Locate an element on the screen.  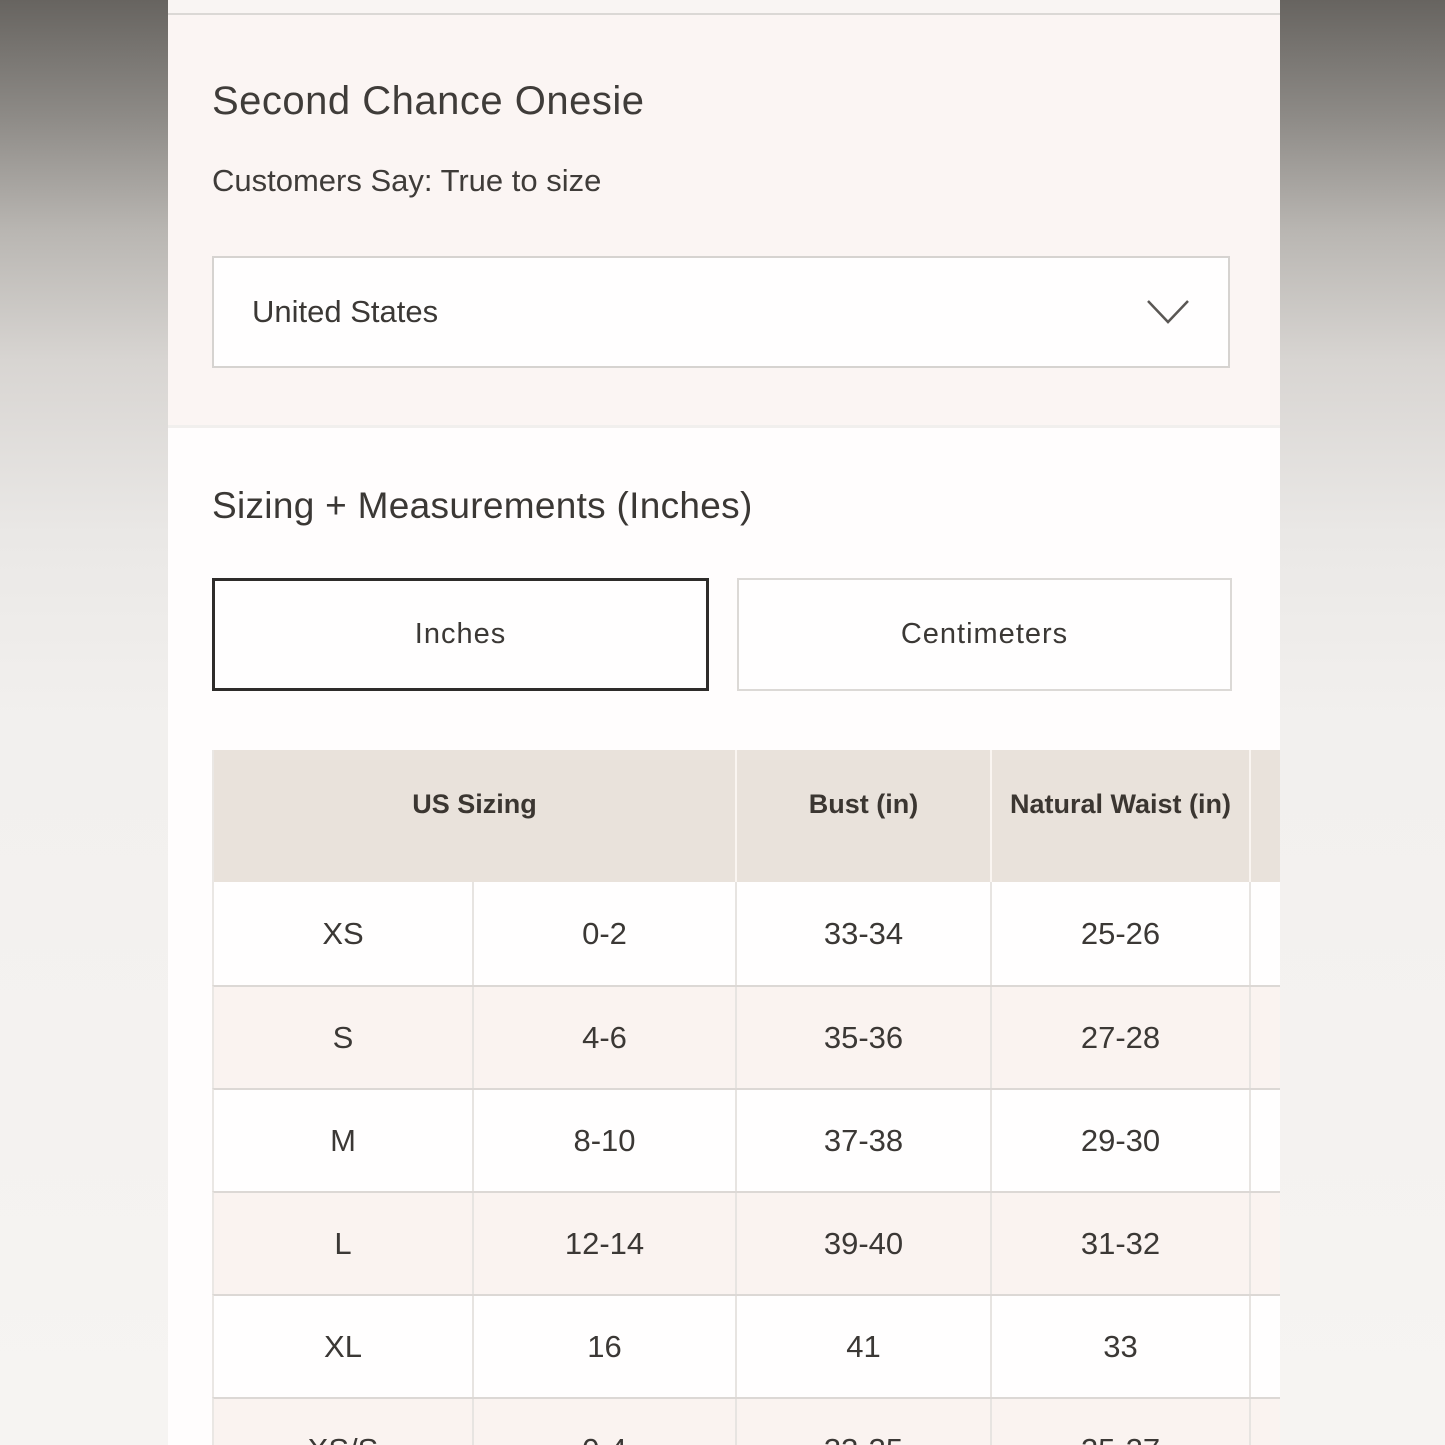
panel-top-strip is located at coordinates (724, 7).